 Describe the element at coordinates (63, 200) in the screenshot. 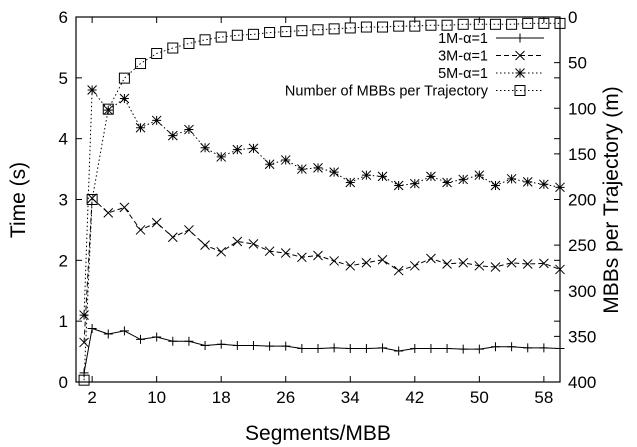

I see `y-tick-label: 3` at that location.